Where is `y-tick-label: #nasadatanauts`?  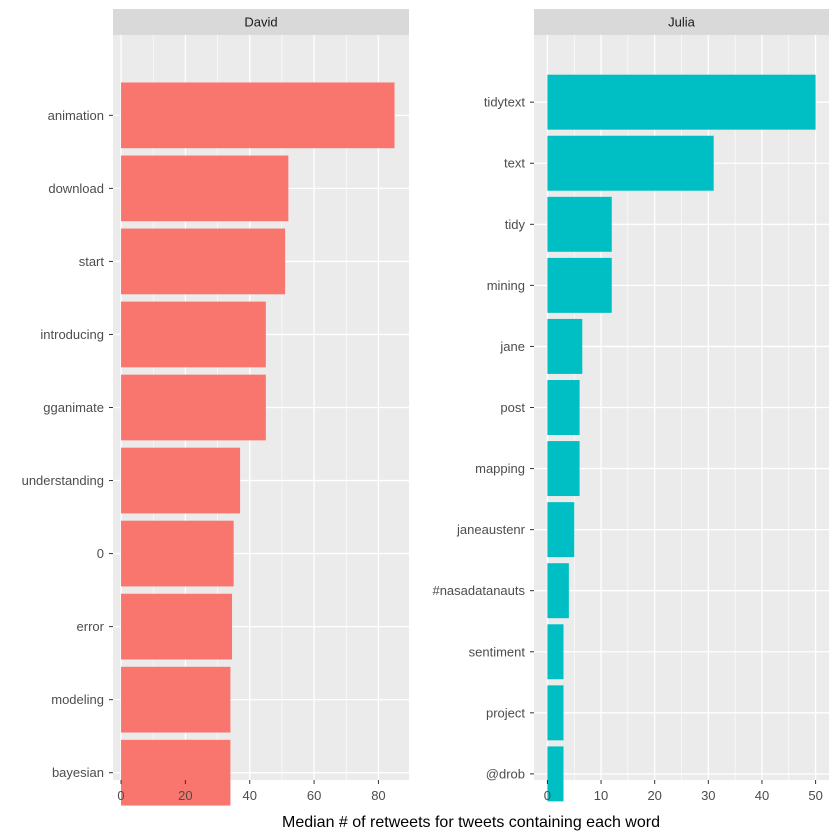 y-tick-label: #nasadatanauts is located at coordinates (478, 590).